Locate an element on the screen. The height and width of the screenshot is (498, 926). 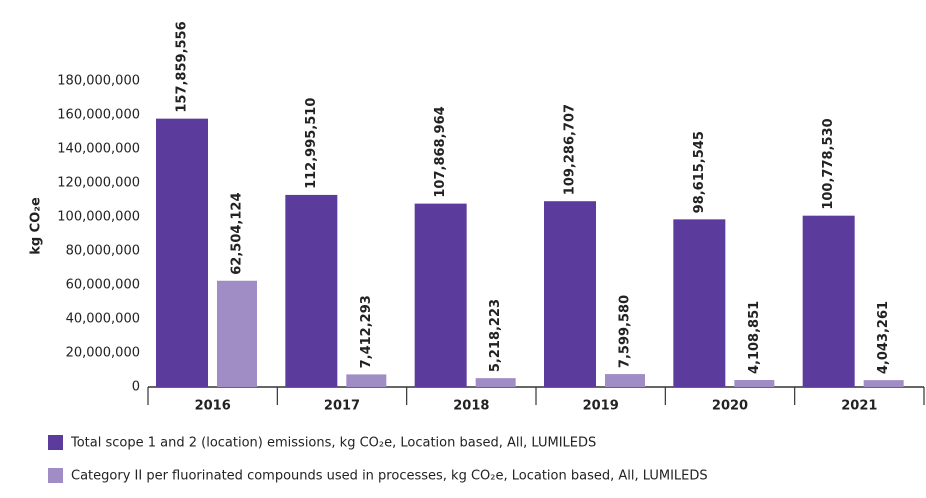
y-tick-label: 140,000,000 is located at coordinates (98, 149).